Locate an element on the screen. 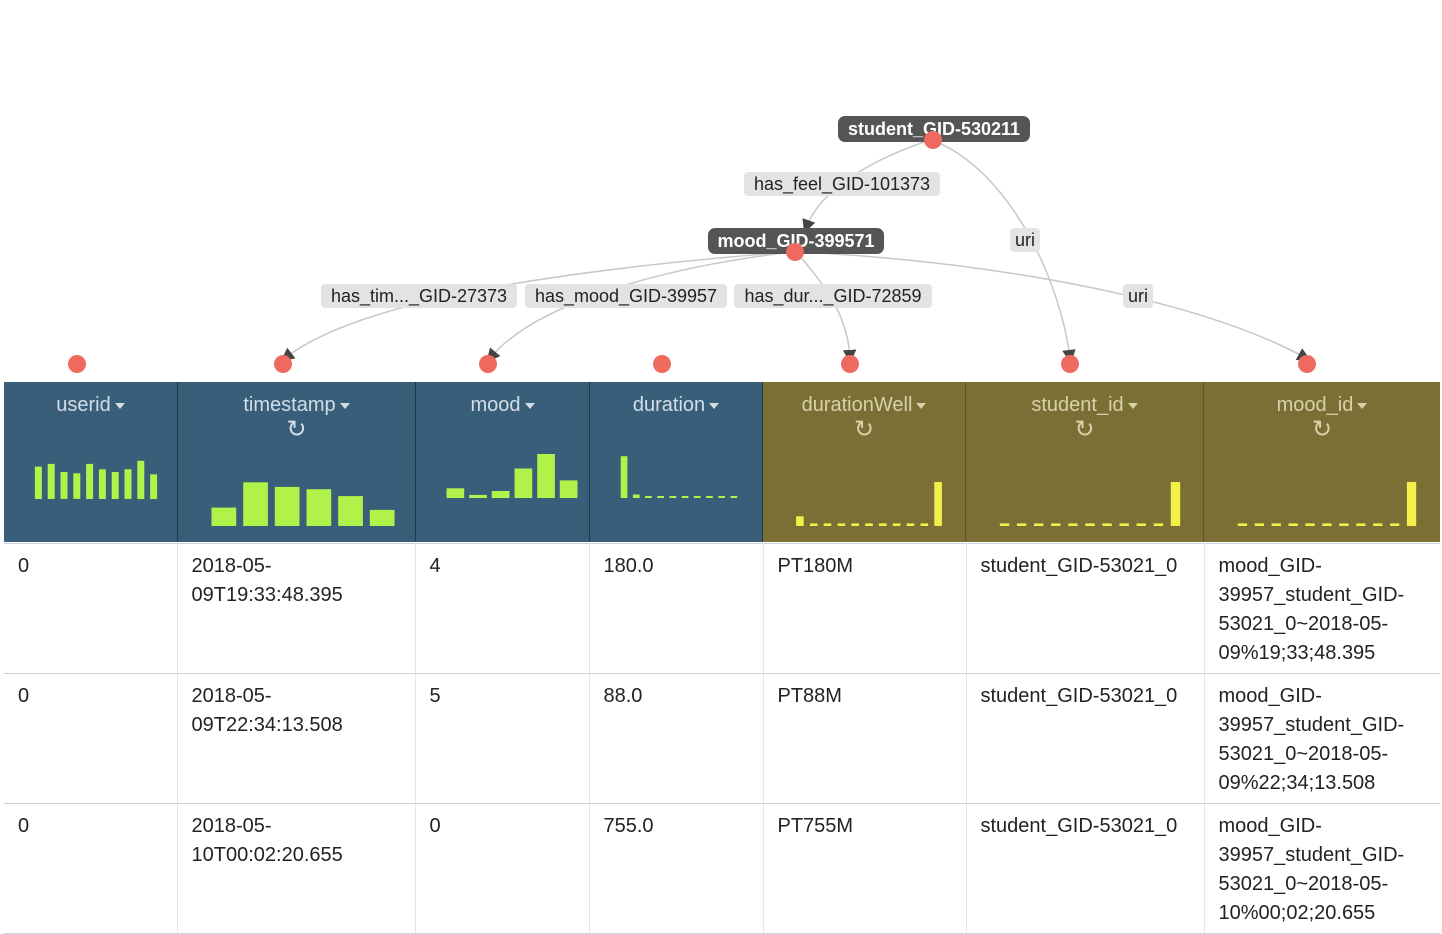 The image size is (1442, 934). column-header-timestamp: timestamp ↻ is located at coordinates (297, 462).